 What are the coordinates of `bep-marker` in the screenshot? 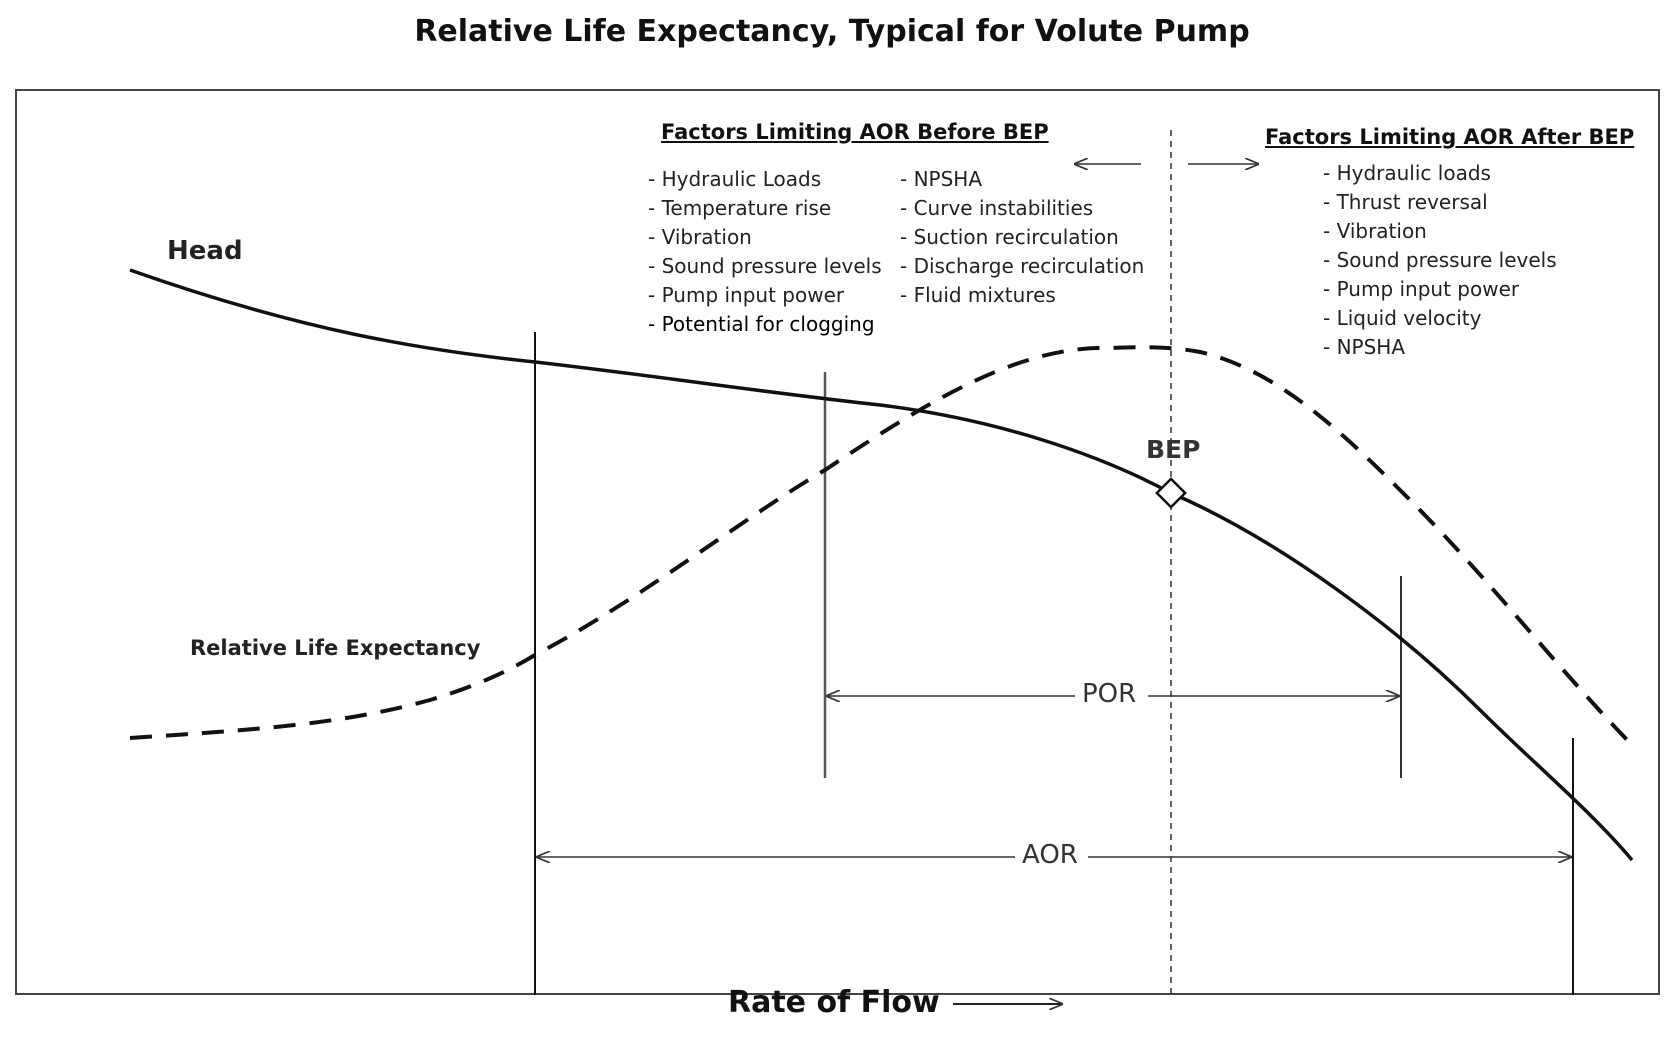 It's located at (1171, 493).